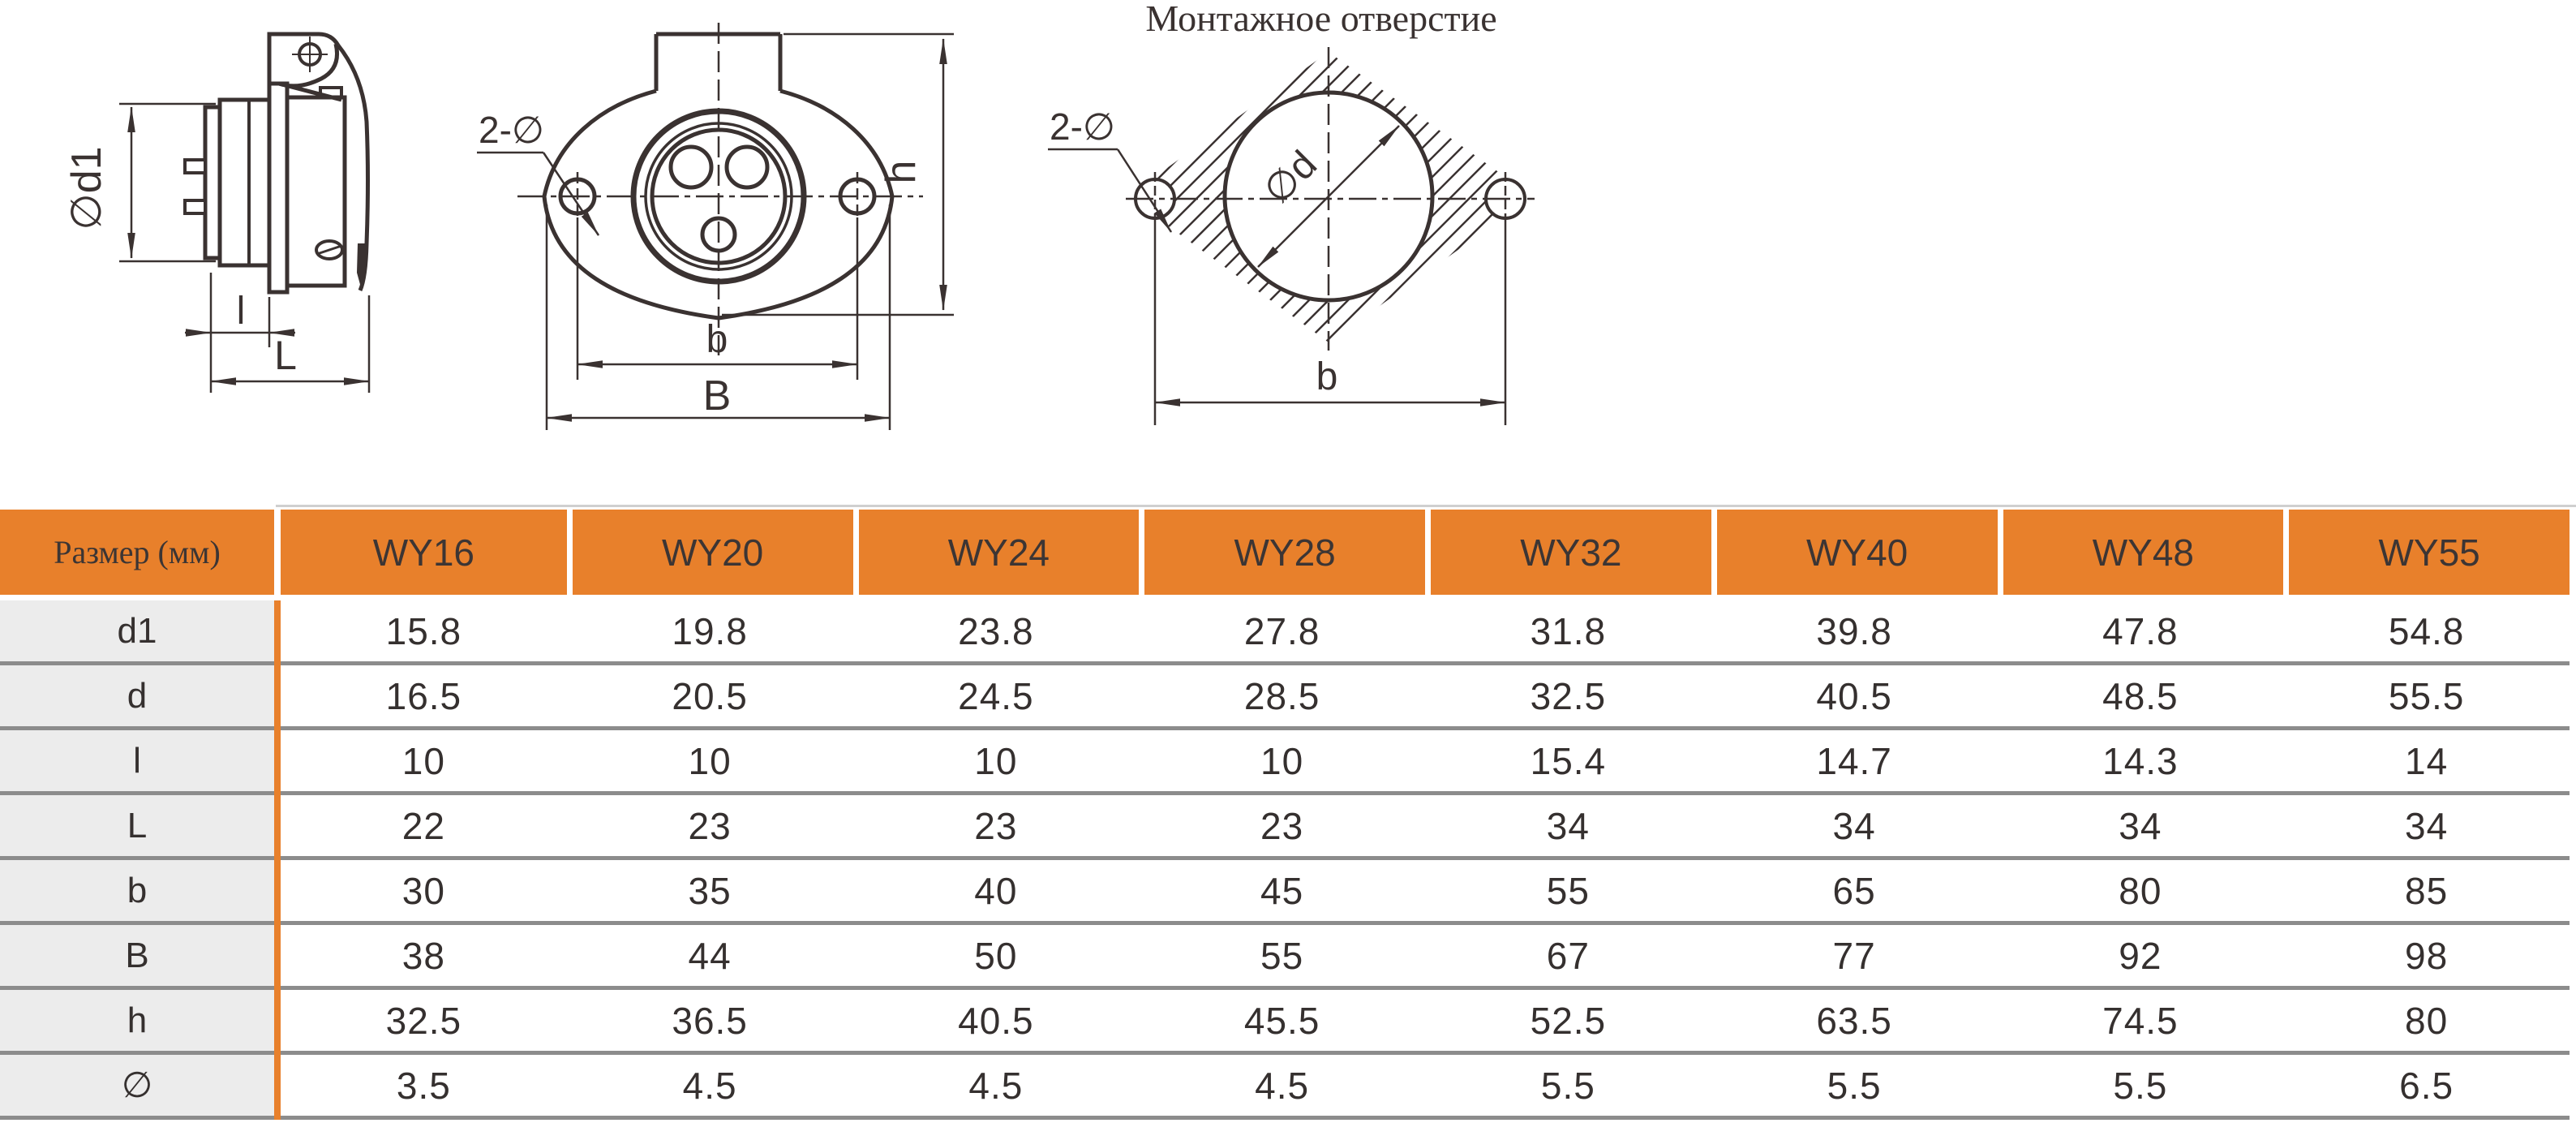  I want to click on table-cell: 14.7, so click(1854, 762).